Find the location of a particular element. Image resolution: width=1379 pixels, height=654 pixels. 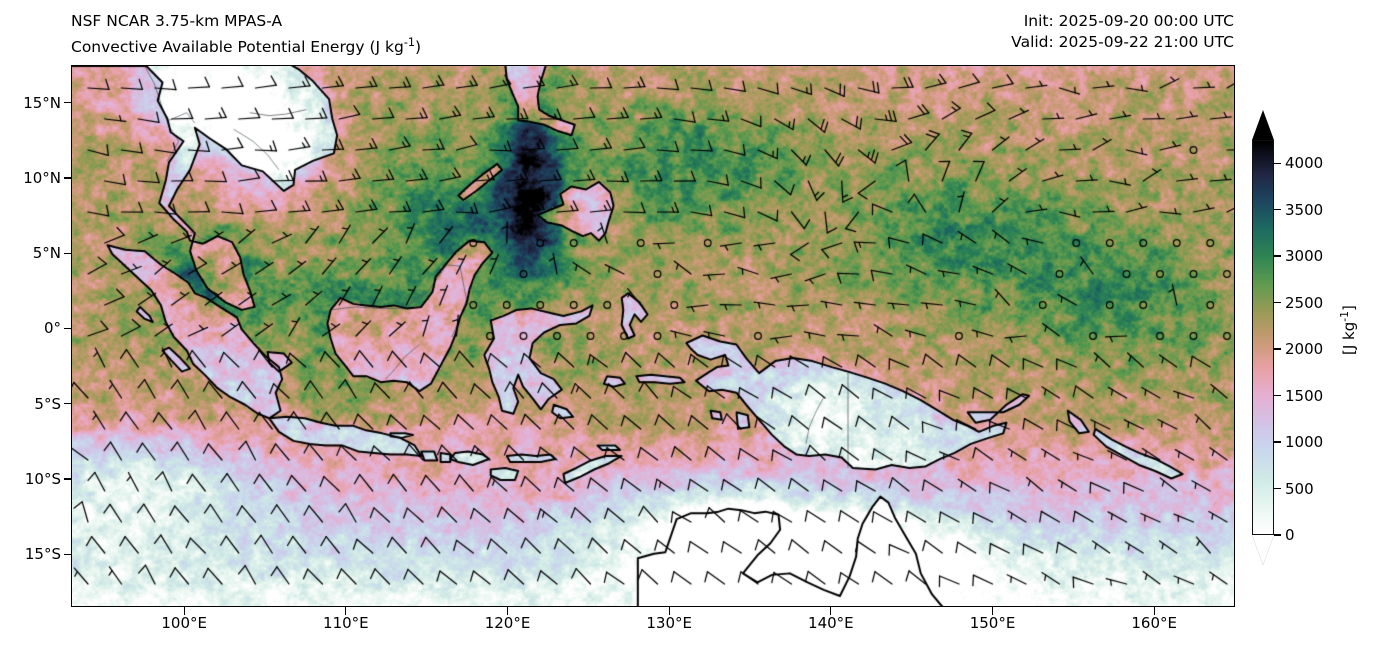

y-tick-label: 5°S is located at coordinates (47, 403).